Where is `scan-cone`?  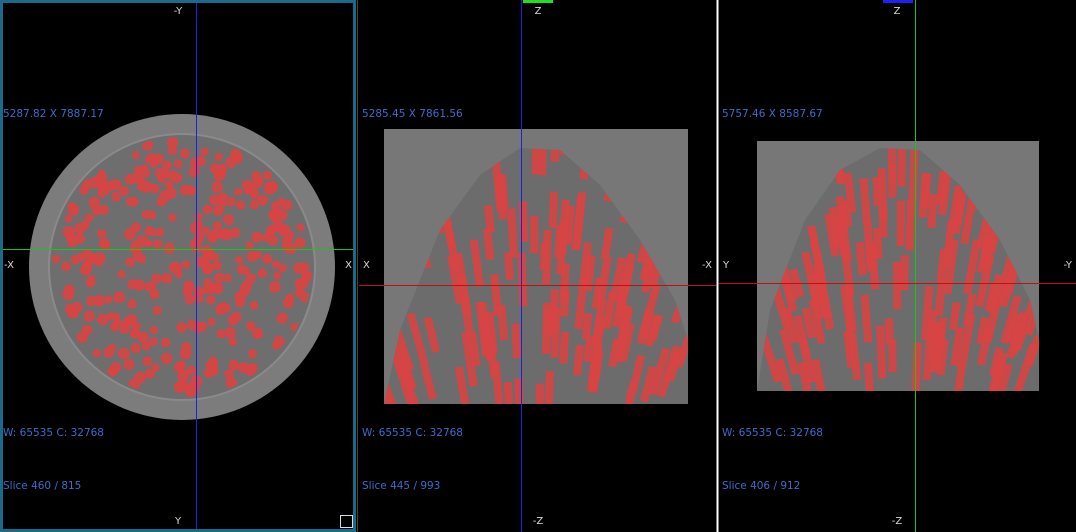 scan-cone is located at coordinates (536, 276).